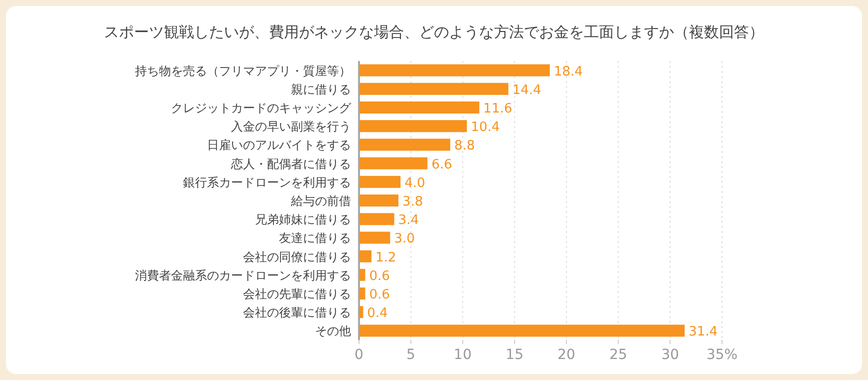 Image resolution: width=868 pixels, height=380 pixels. What do you see at coordinates (527, 90) in the screenshot?
I see `data-label: 14.4` at bounding box center [527, 90].